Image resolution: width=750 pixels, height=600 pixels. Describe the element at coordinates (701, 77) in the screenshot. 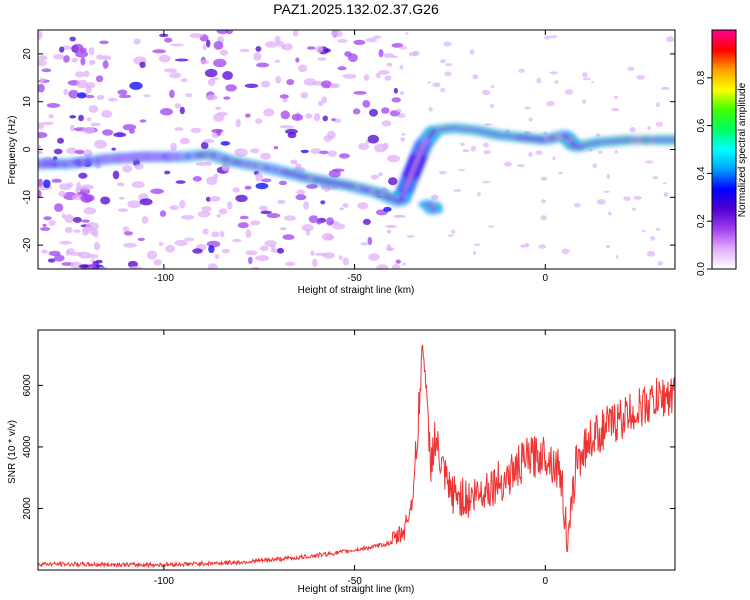

I see `colorbar-tick-label: 0.8` at that location.